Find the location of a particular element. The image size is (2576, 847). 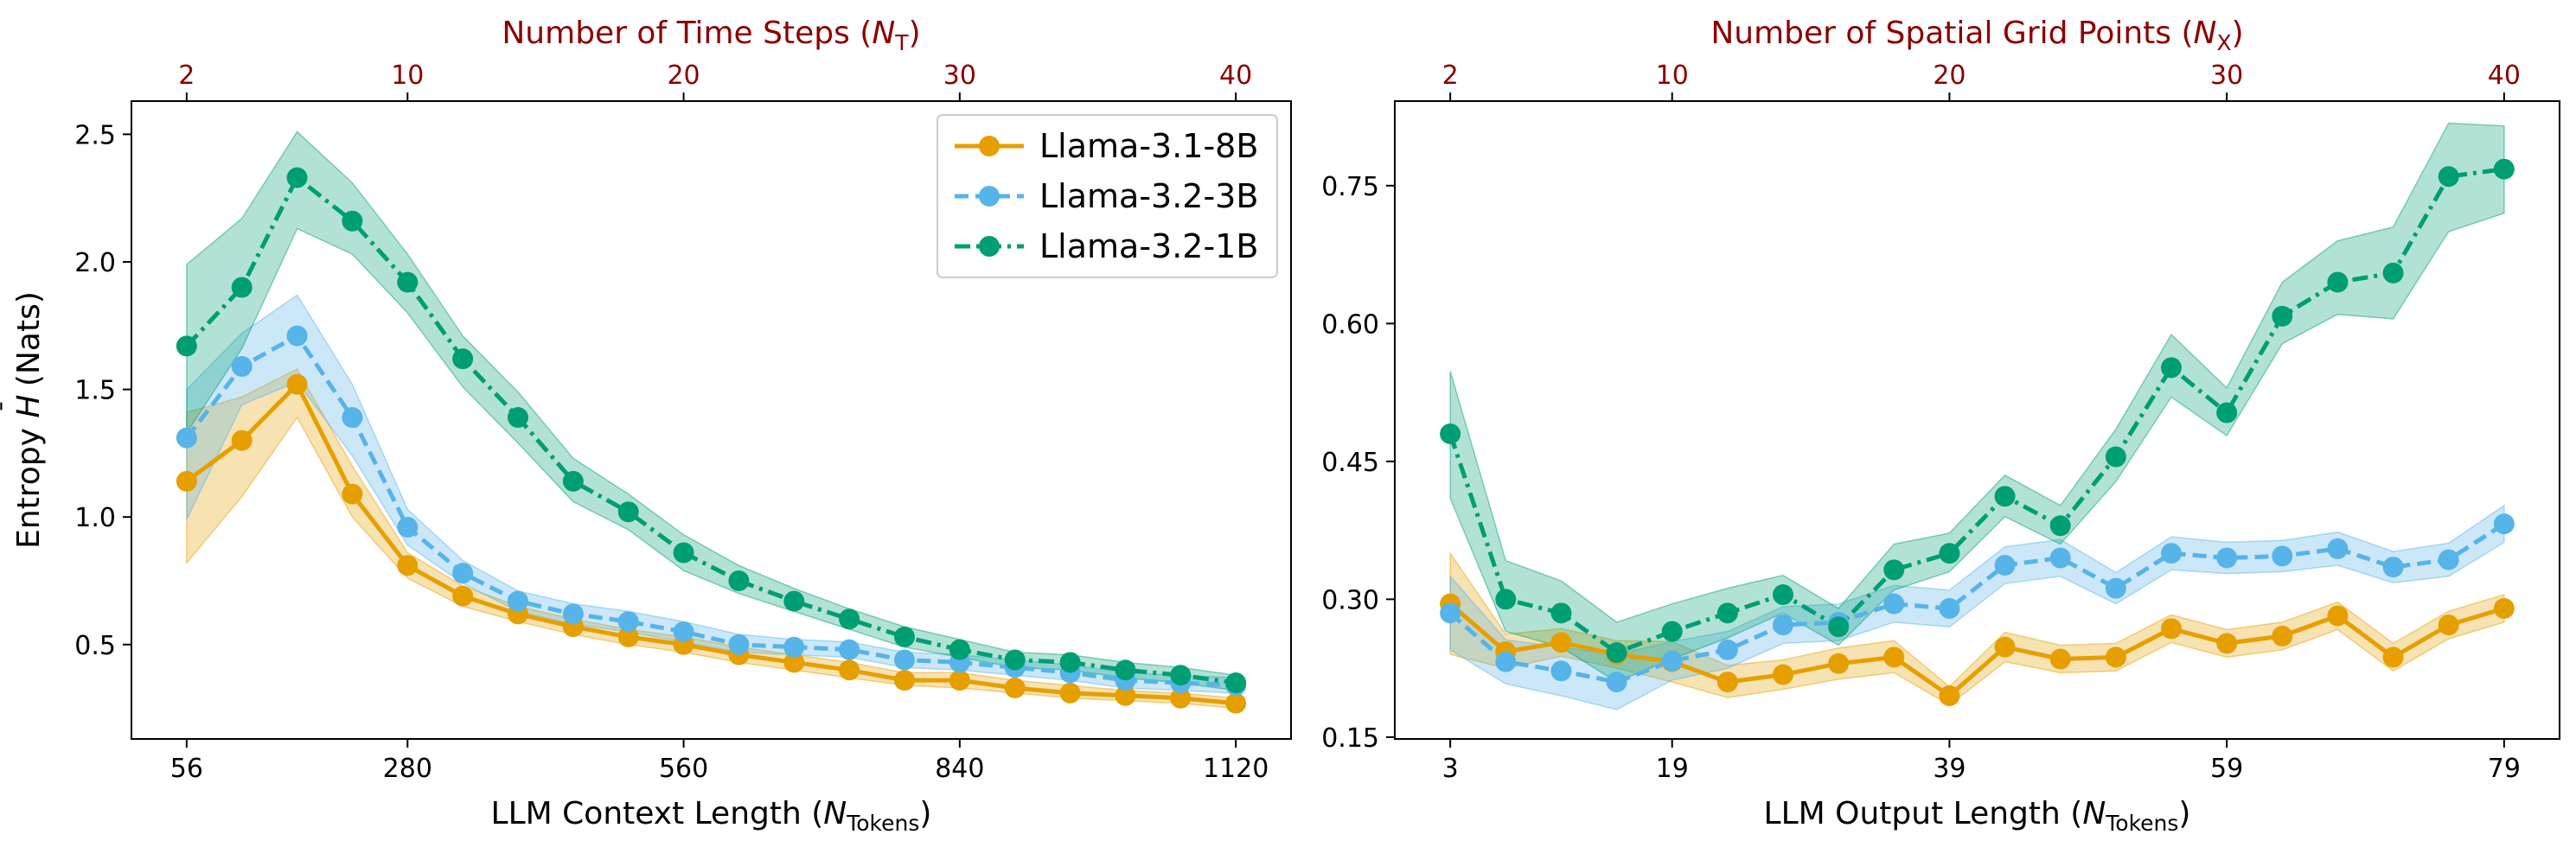

right-top-axis-label: Number of Spatial Grid Points (NX) is located at coordinates (1976, 35).